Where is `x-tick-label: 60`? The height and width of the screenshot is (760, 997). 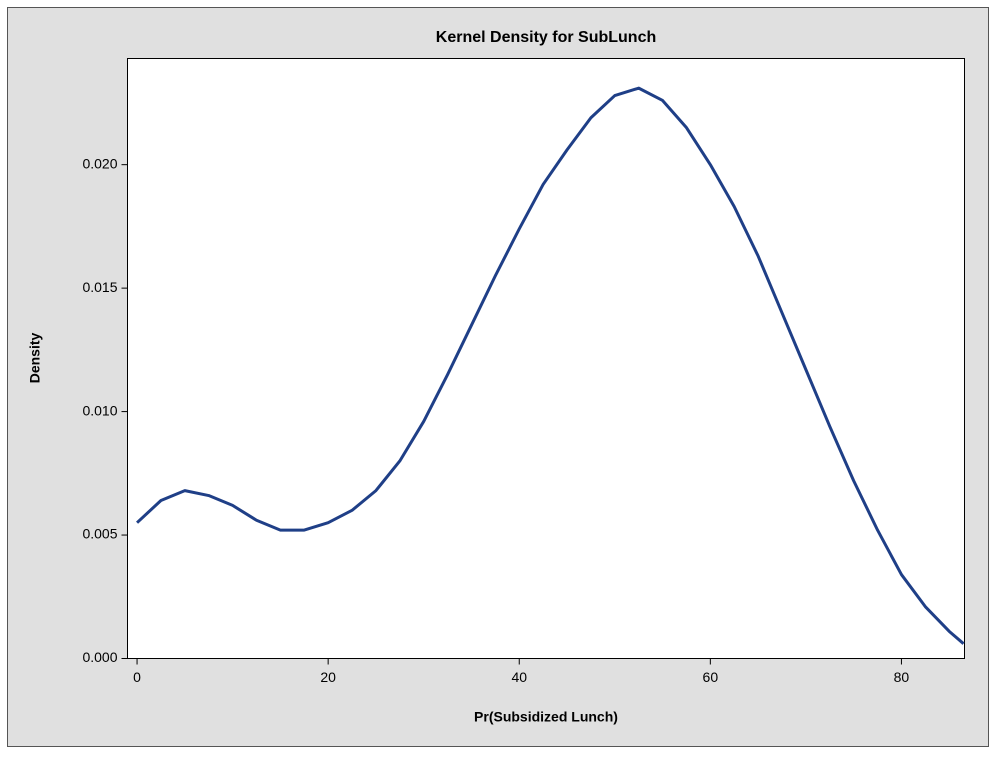 x-tick-label: 60 is located at coordinates (711, 677).